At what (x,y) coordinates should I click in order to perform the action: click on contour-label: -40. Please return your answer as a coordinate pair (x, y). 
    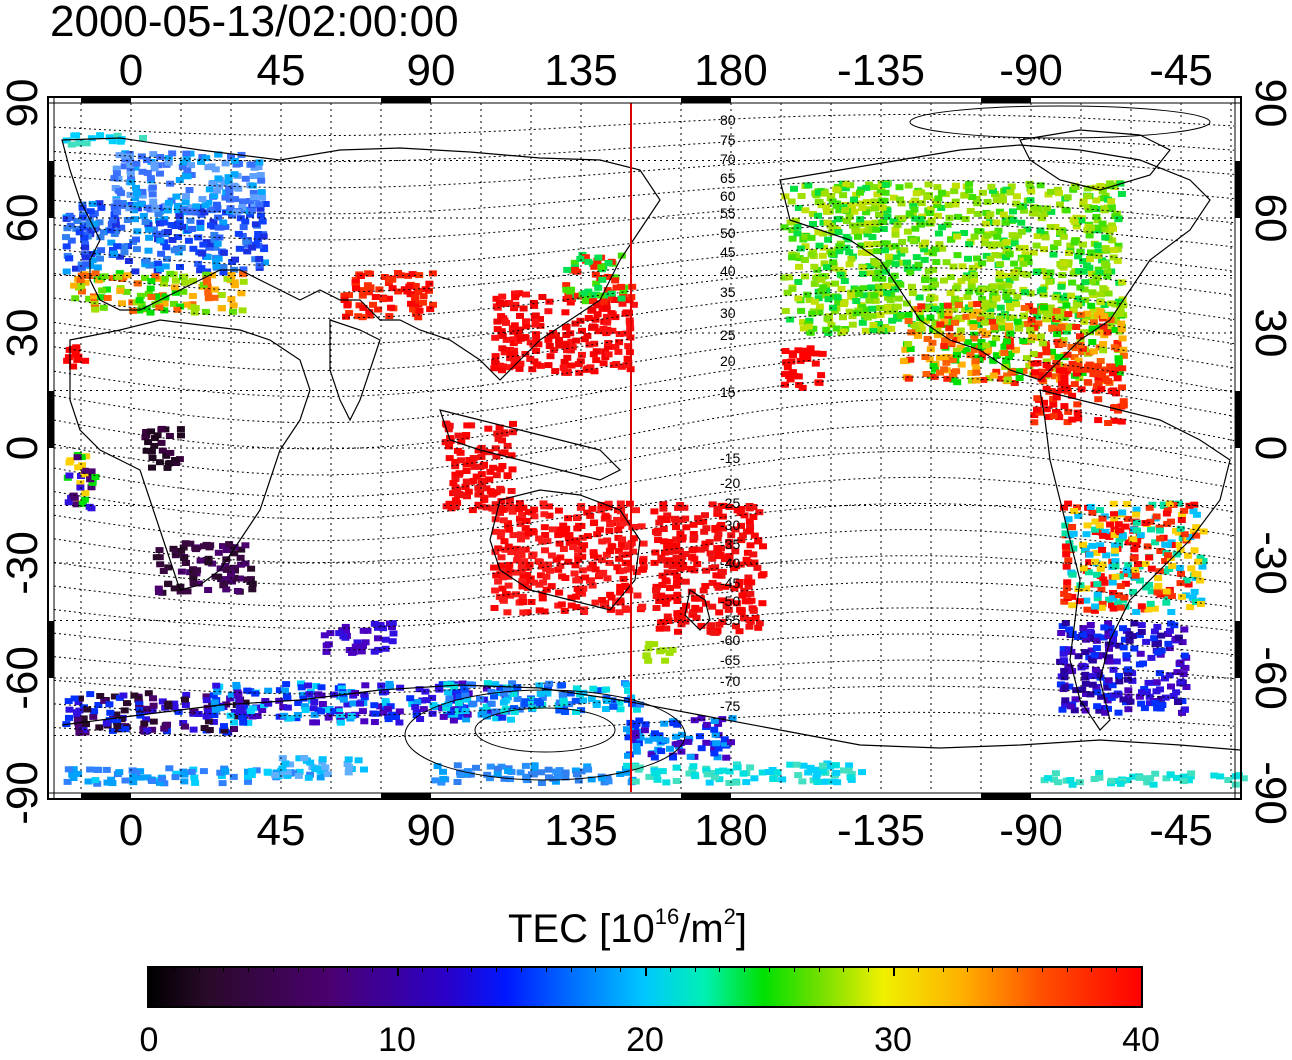
    Looking at the image, I should click on (730, 563).